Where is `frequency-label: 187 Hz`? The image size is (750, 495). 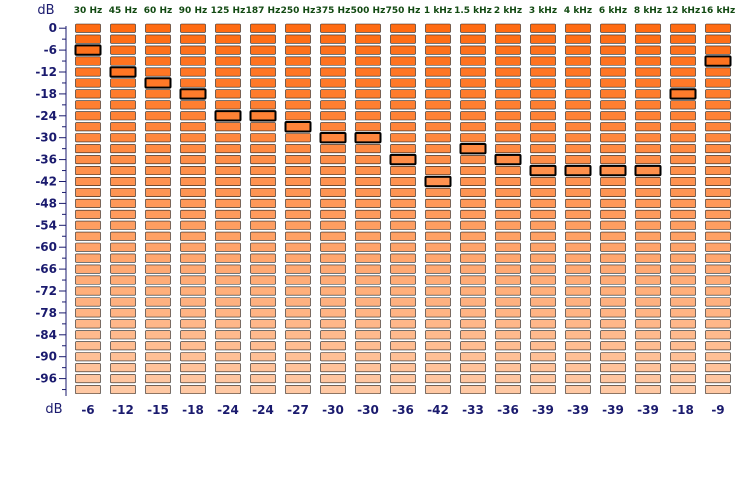 frequency-label: 187 Hz is located at coordinates (263, 11).